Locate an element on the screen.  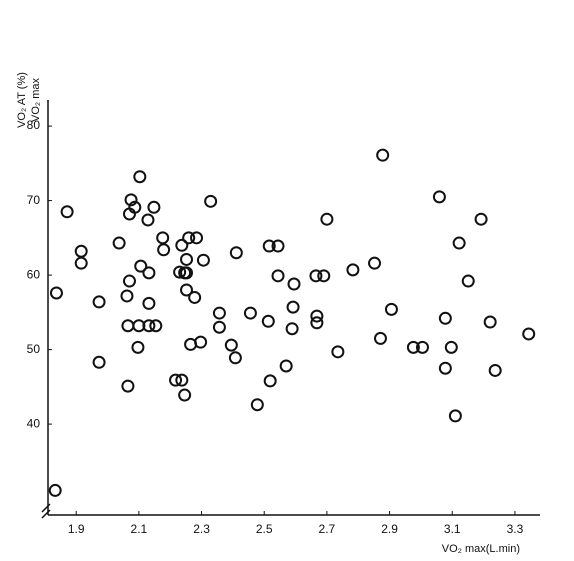
x-tick-label: 2.3 is located at coordinates (201, 529).